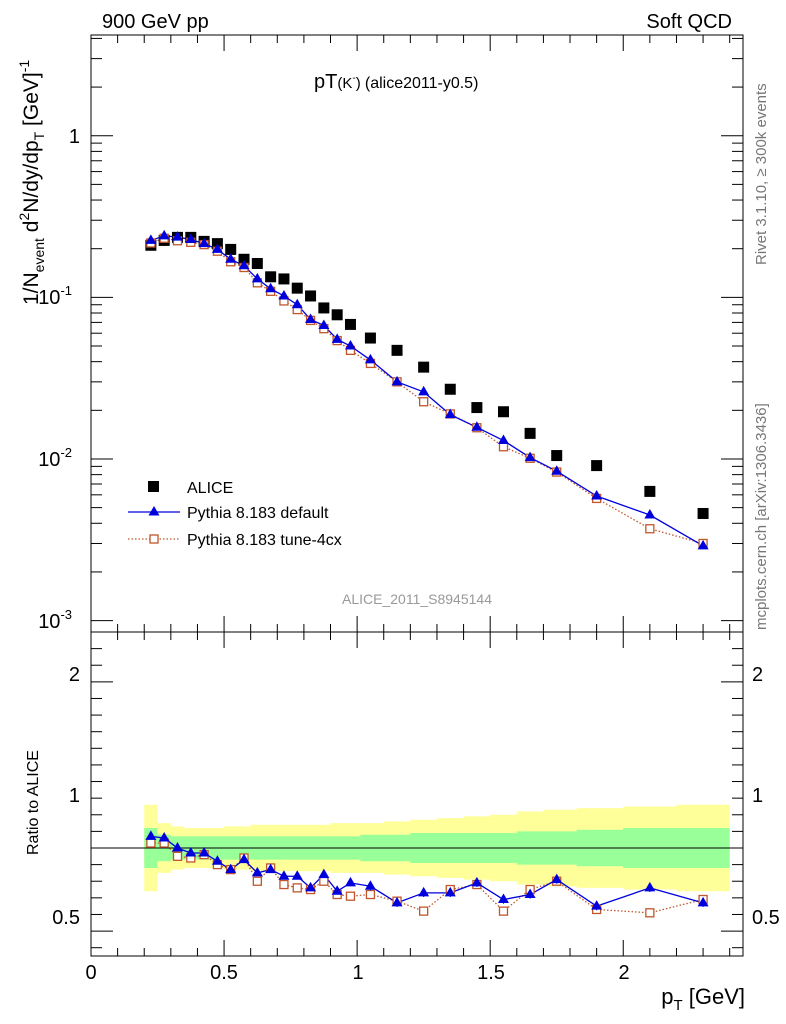  I want to click on ytick-1: 1, so click(74, 137).